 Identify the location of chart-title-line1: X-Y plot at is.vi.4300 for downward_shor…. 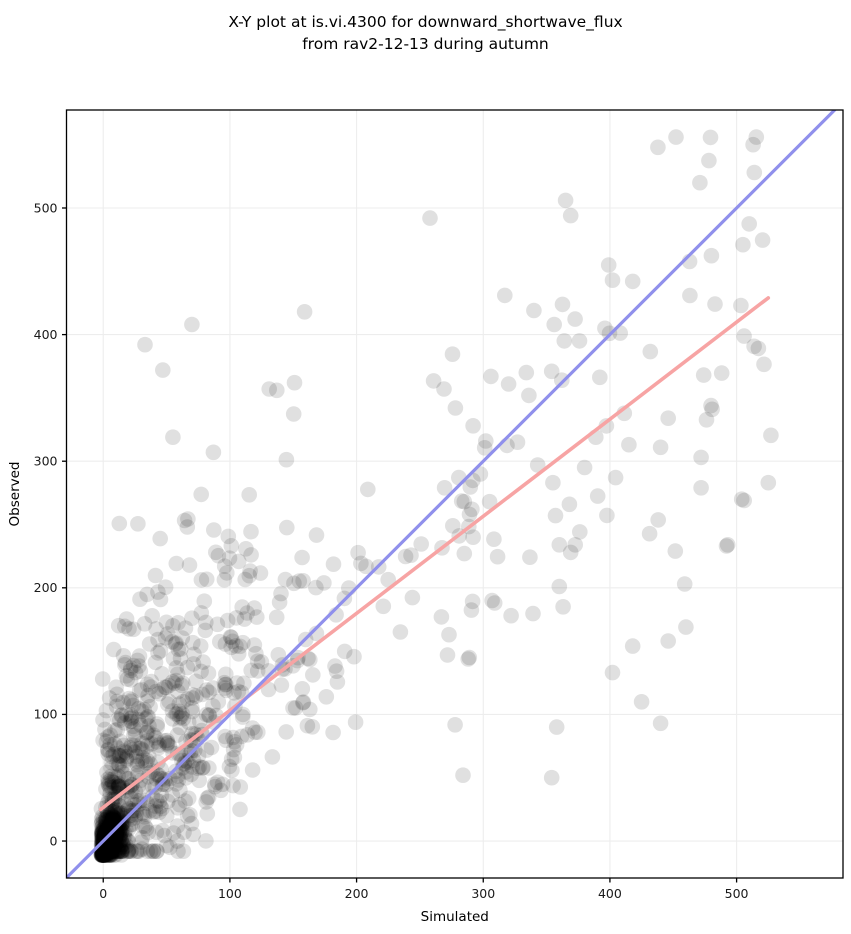
(425, 22).